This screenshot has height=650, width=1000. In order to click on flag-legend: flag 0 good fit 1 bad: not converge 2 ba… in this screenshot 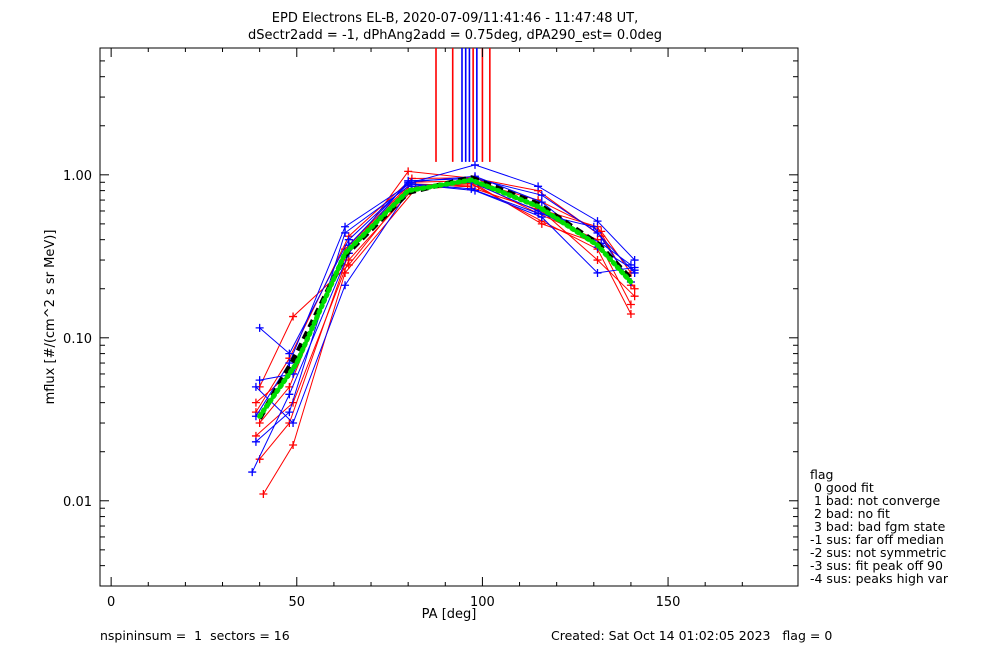, I will do `click(879, 526)`.